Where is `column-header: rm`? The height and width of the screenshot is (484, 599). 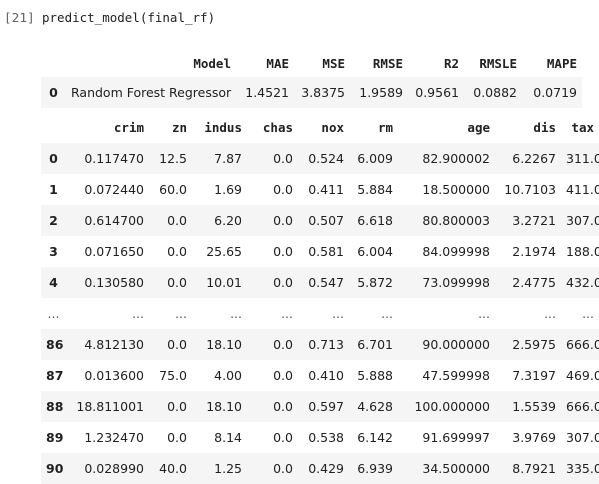
column-header: rm is located at coordinates (385, 127).